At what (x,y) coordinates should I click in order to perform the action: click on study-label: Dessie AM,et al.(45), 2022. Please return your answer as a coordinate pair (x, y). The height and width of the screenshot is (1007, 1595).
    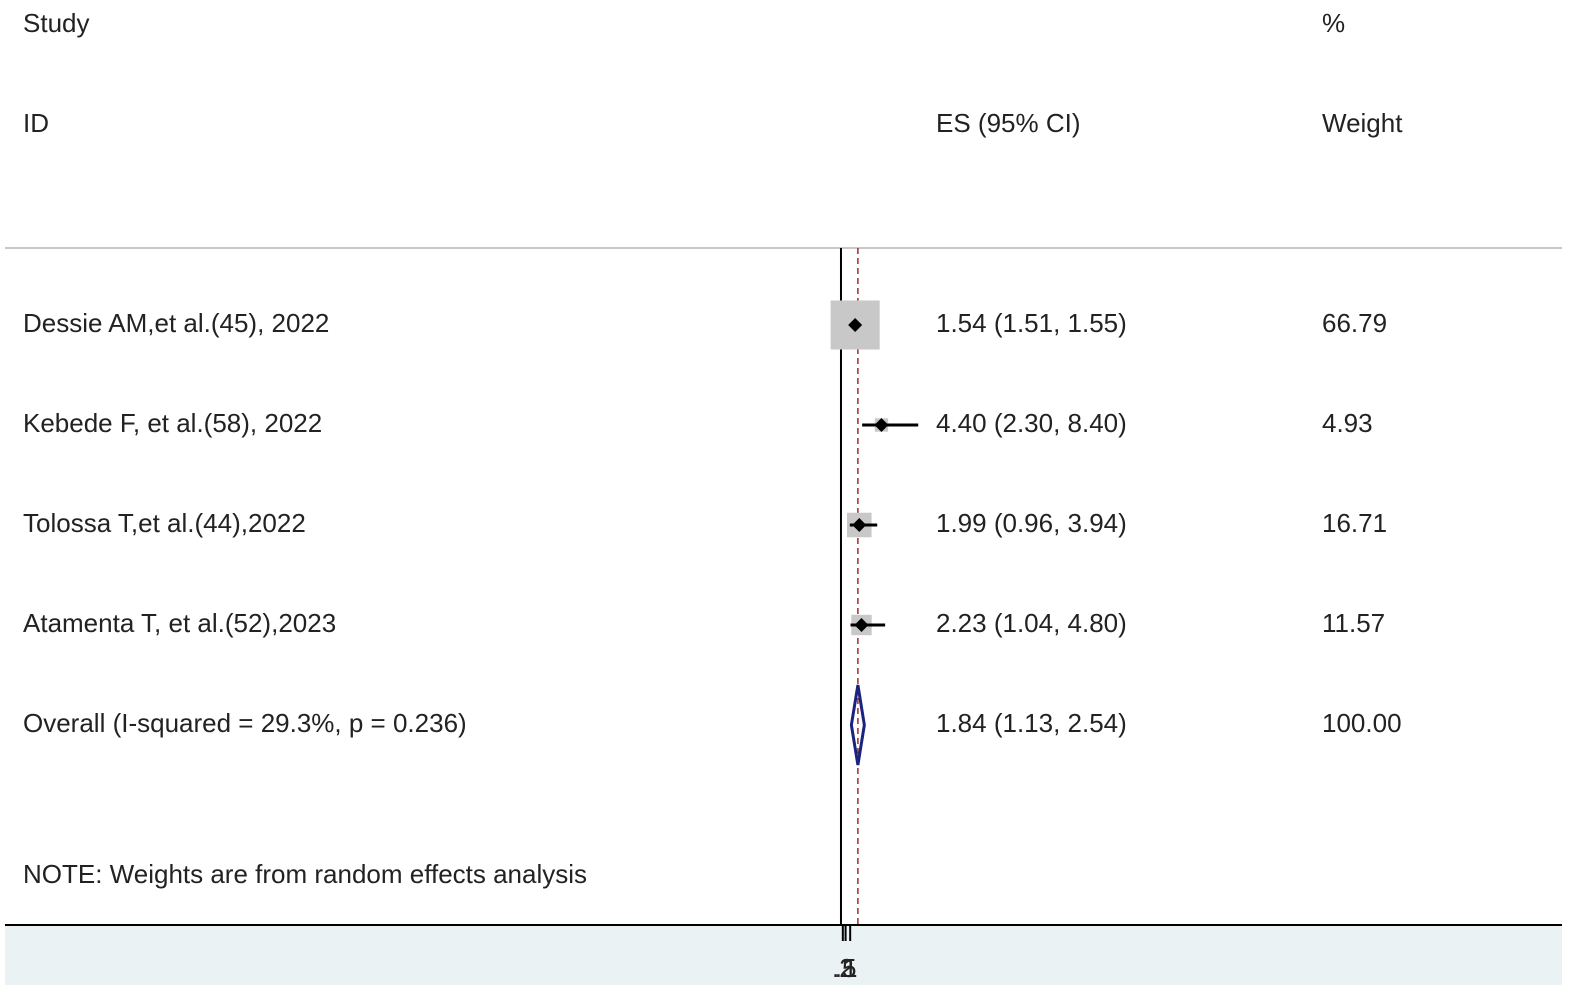
    Looking at the image, I should click on (176, 323).